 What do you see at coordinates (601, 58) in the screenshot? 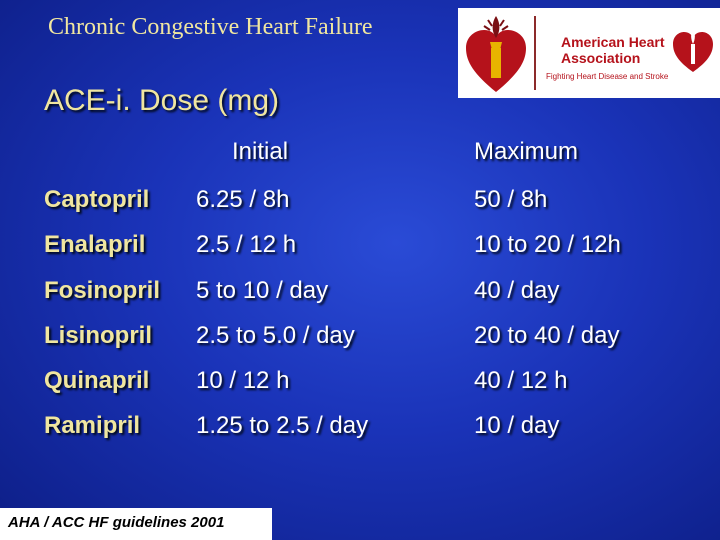
I see `logo-name-line2: Association` at bounding box center [601, 58].